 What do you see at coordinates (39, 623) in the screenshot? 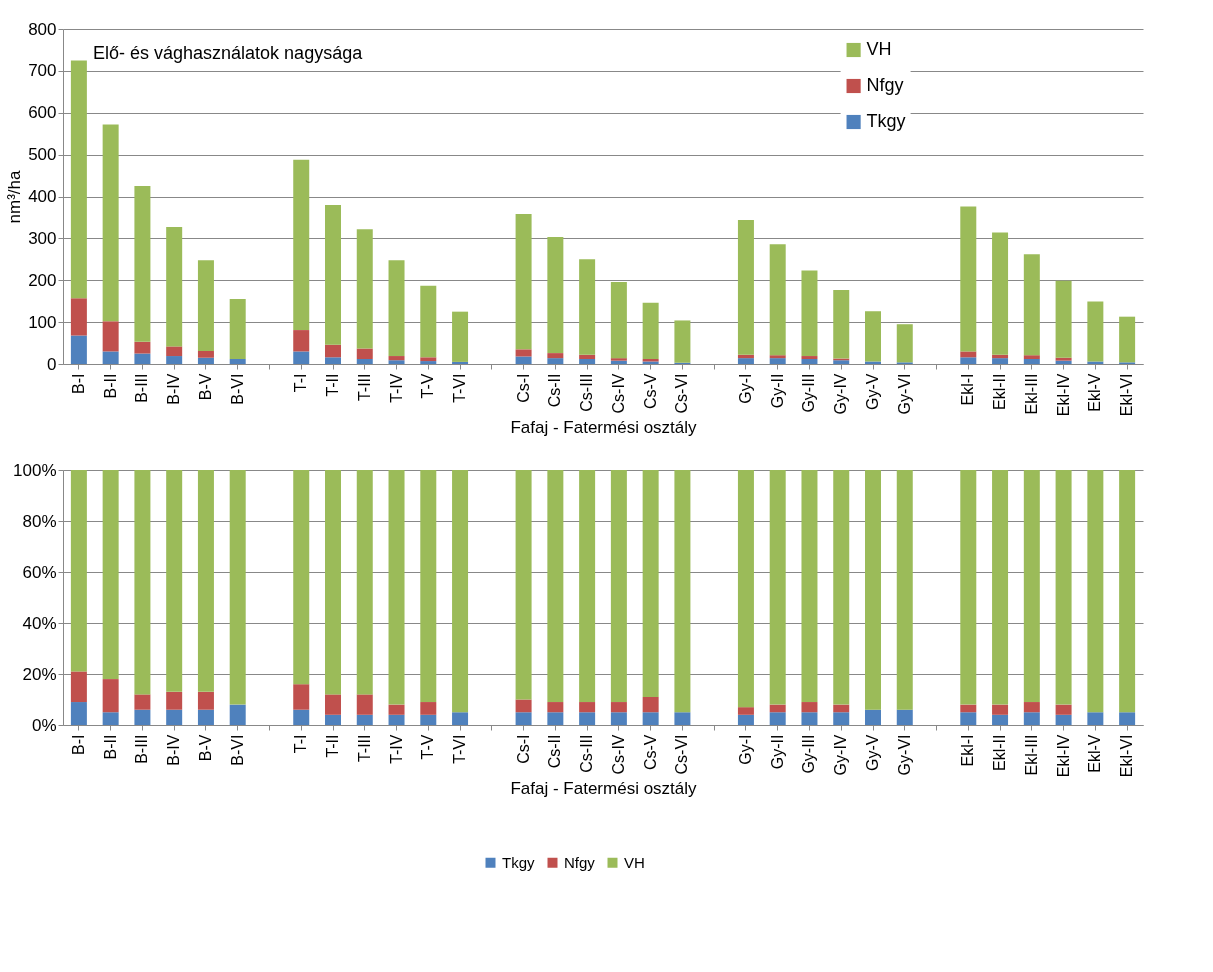
I see `y-tick-label: 40%` at bounding box center [39, 623].